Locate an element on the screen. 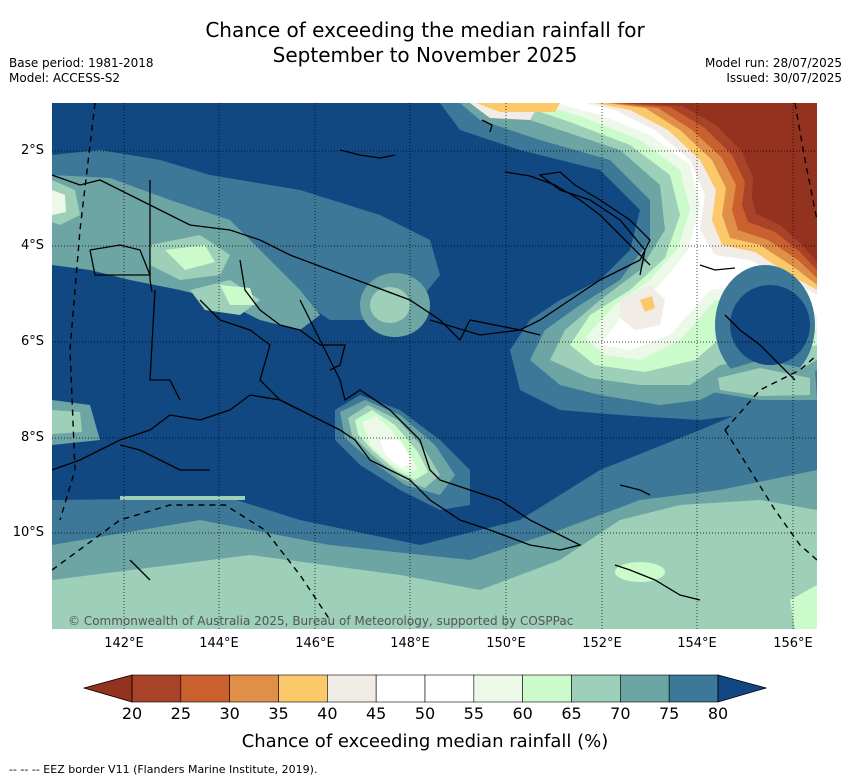 The width and height of the screenshot is (850, 781). colorbar-title: Chance of exceeding median rainfall (%) is located at coordinates (425, 741).